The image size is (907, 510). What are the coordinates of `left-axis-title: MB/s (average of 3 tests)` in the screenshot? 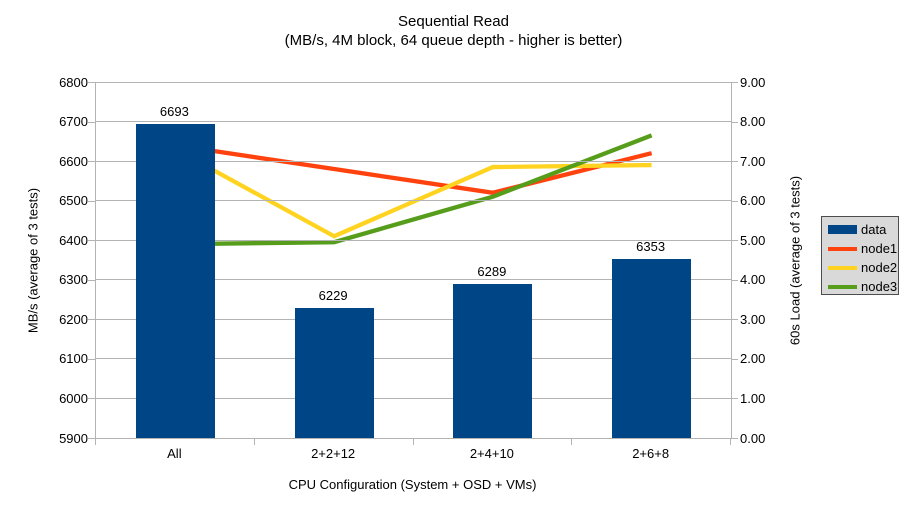 It's located at (33, 260).